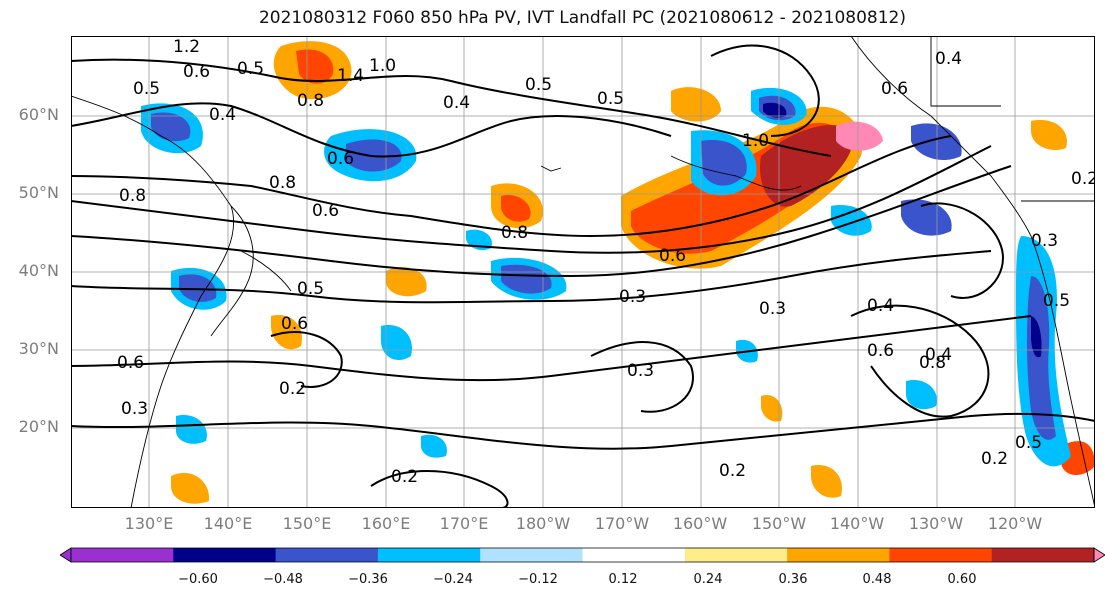  I want to click on lon-label: 180°W, so click(543, 523).